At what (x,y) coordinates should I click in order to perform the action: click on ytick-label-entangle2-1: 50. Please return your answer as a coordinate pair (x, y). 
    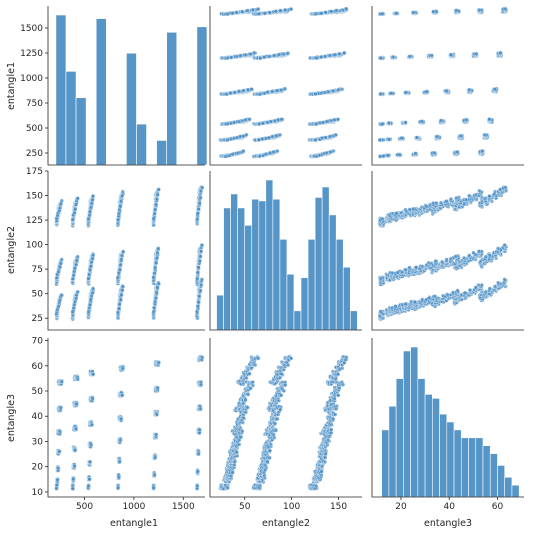
    Looking at the image, I should click on (38, 295).